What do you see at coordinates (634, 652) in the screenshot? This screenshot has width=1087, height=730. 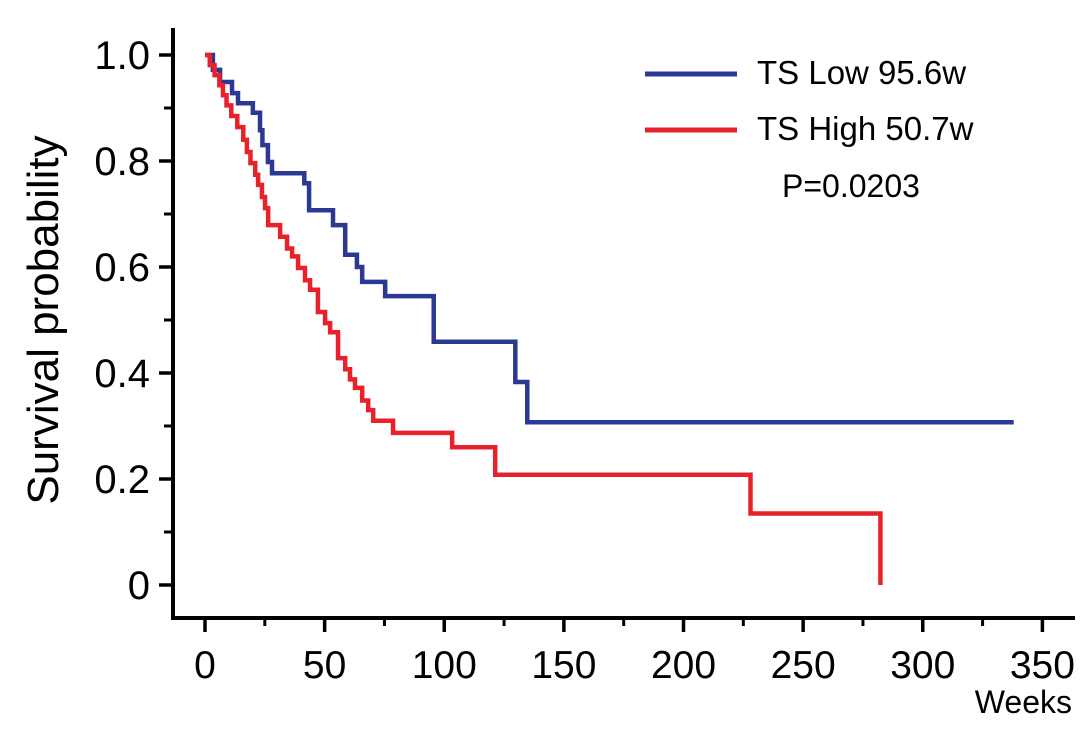 I see `x-axis: 0 50 100 150 200 250 300 350` at bounding box center [634, 652].